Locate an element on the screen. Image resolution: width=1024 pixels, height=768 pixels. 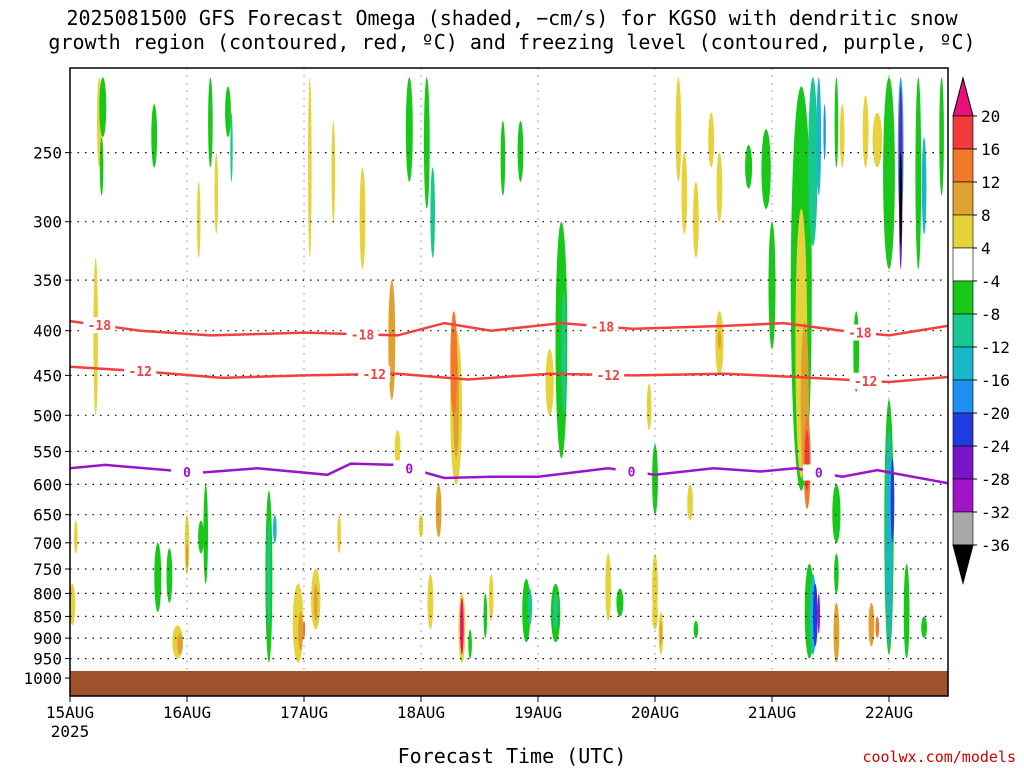
y-tick-label-350: 350 is located at coordinates (47, 280).